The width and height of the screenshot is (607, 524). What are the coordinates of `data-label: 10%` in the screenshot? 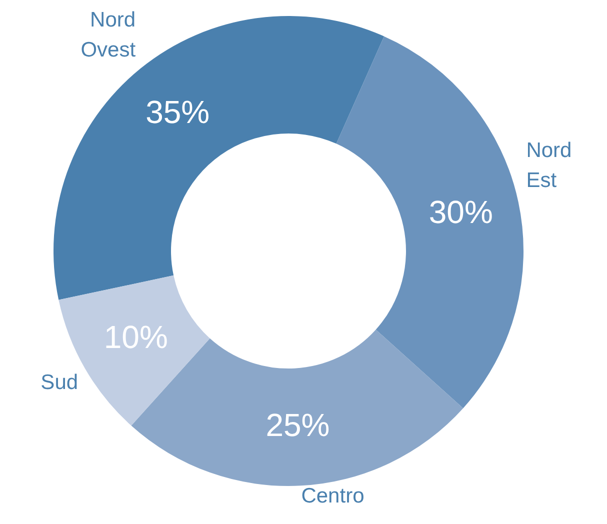 It's located at (136, 336).